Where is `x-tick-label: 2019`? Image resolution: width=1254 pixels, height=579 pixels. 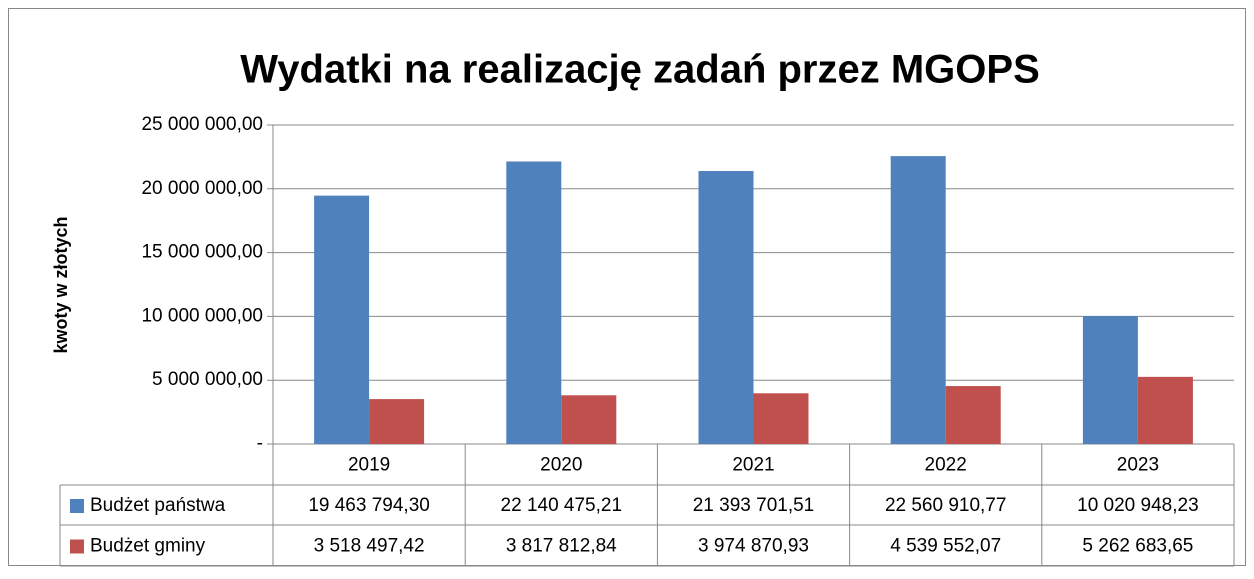
x-tick-label: 2019 is located at coordinates (369, 465).